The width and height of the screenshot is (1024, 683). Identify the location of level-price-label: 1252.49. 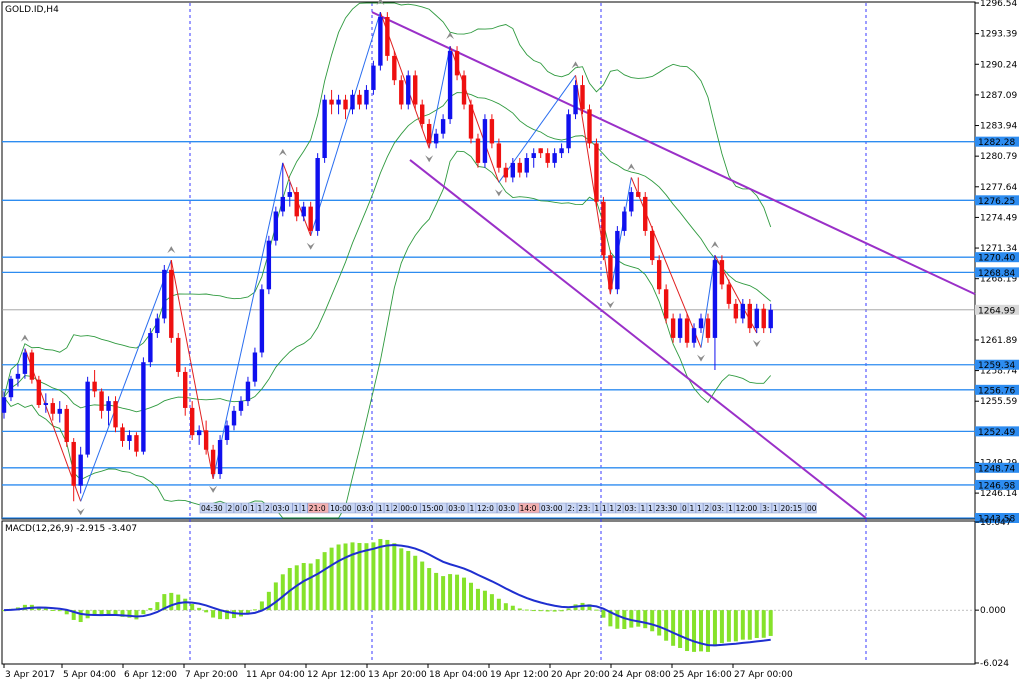
(996, 433).